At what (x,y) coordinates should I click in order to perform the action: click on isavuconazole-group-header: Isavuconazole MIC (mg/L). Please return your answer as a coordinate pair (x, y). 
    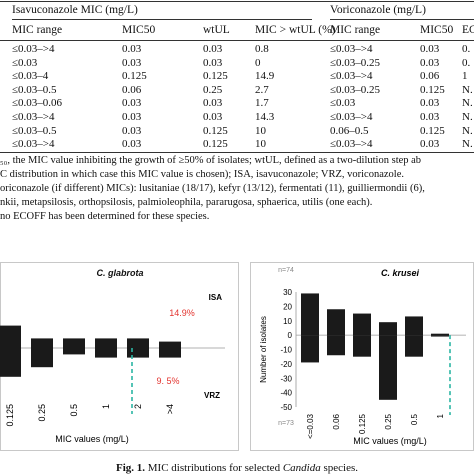
    Looking at the image, I should click on (75, 10).